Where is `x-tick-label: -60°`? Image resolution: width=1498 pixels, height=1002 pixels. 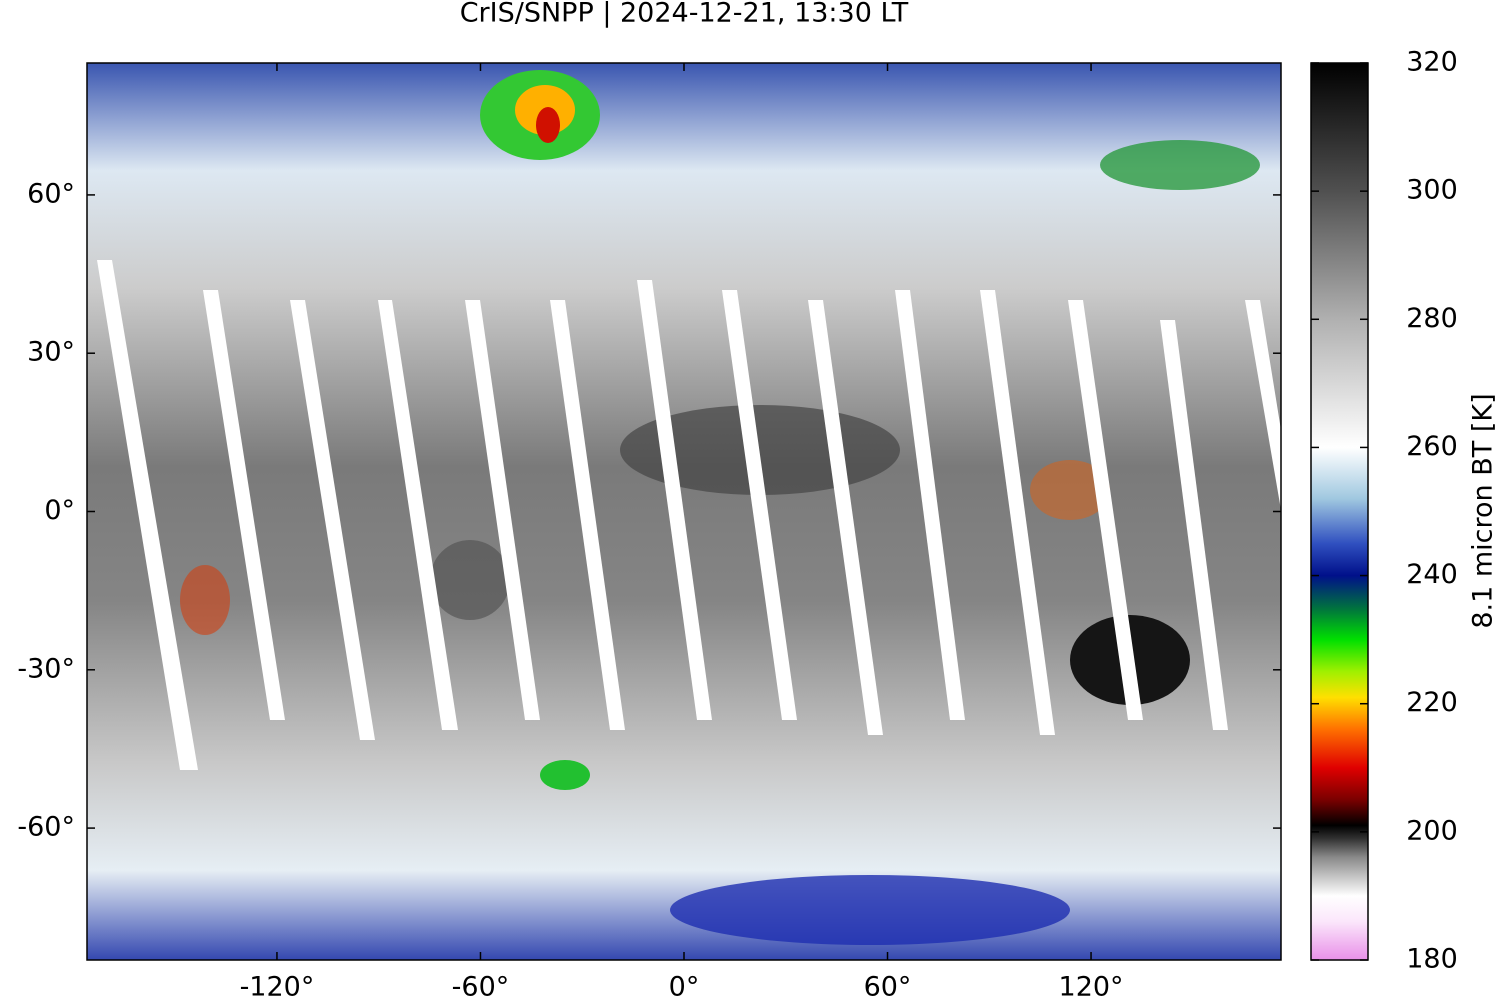 x-tick-label: -60° is located at coordinates (481, 987).